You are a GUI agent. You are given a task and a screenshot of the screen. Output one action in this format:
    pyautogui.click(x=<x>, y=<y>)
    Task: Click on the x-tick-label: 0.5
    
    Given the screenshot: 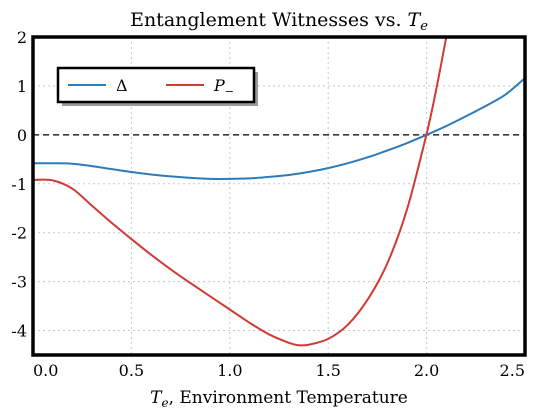 What is the action you would take?
    pyautogui.click(x=131, y=370)
    